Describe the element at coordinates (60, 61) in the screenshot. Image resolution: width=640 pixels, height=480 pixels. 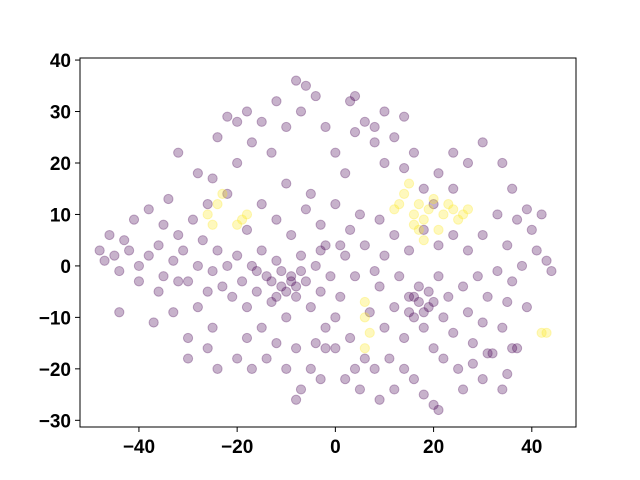
I see `y-tick-label: 40` at that location.